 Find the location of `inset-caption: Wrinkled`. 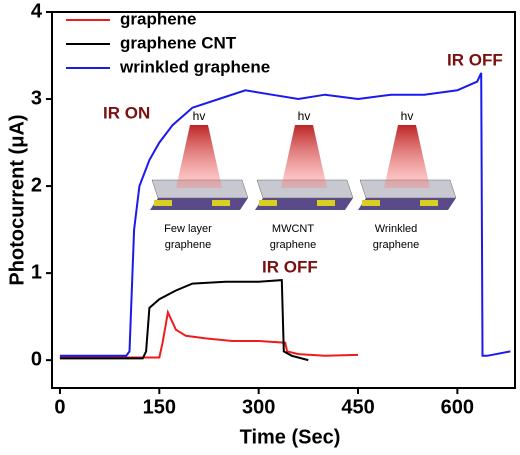

inset-caption: Wrinkled is located at coordinates (396, 229).